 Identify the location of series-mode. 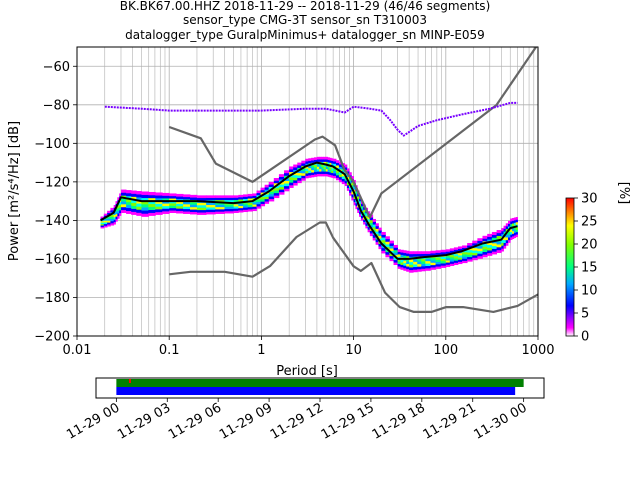
(308, 210).